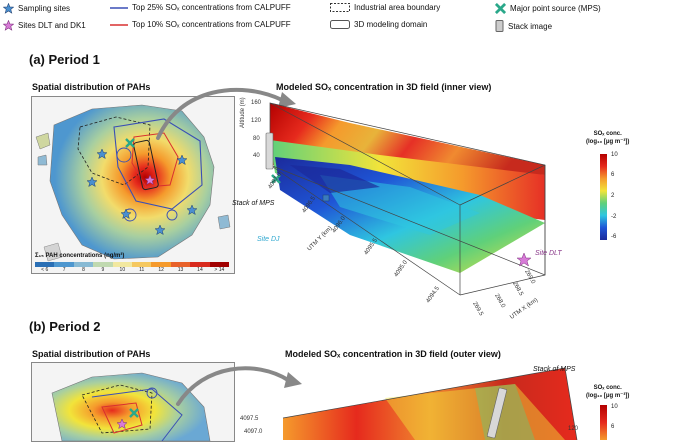  Describe the element at coordinates (45, 270) in the screenshot. I see `pah-tick: < 6` at that location.